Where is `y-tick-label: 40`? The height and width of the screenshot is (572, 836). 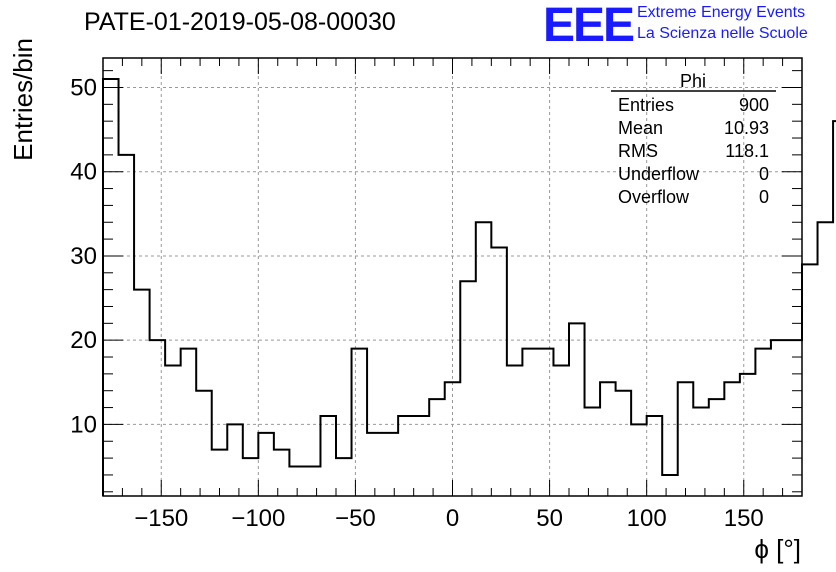
y-tick-label: 40 is located at coordinates (83, 172).